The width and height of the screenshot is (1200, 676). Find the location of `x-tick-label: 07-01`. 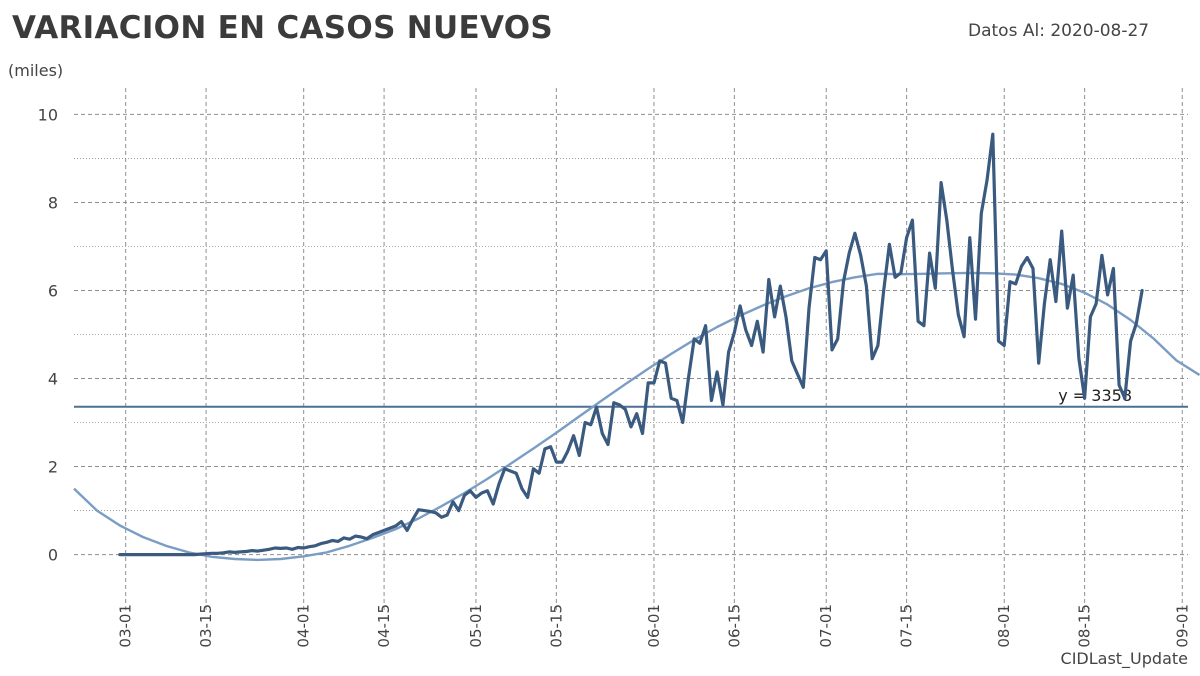

x-tick-label: 07-01 is located at coordinates (826, 626).